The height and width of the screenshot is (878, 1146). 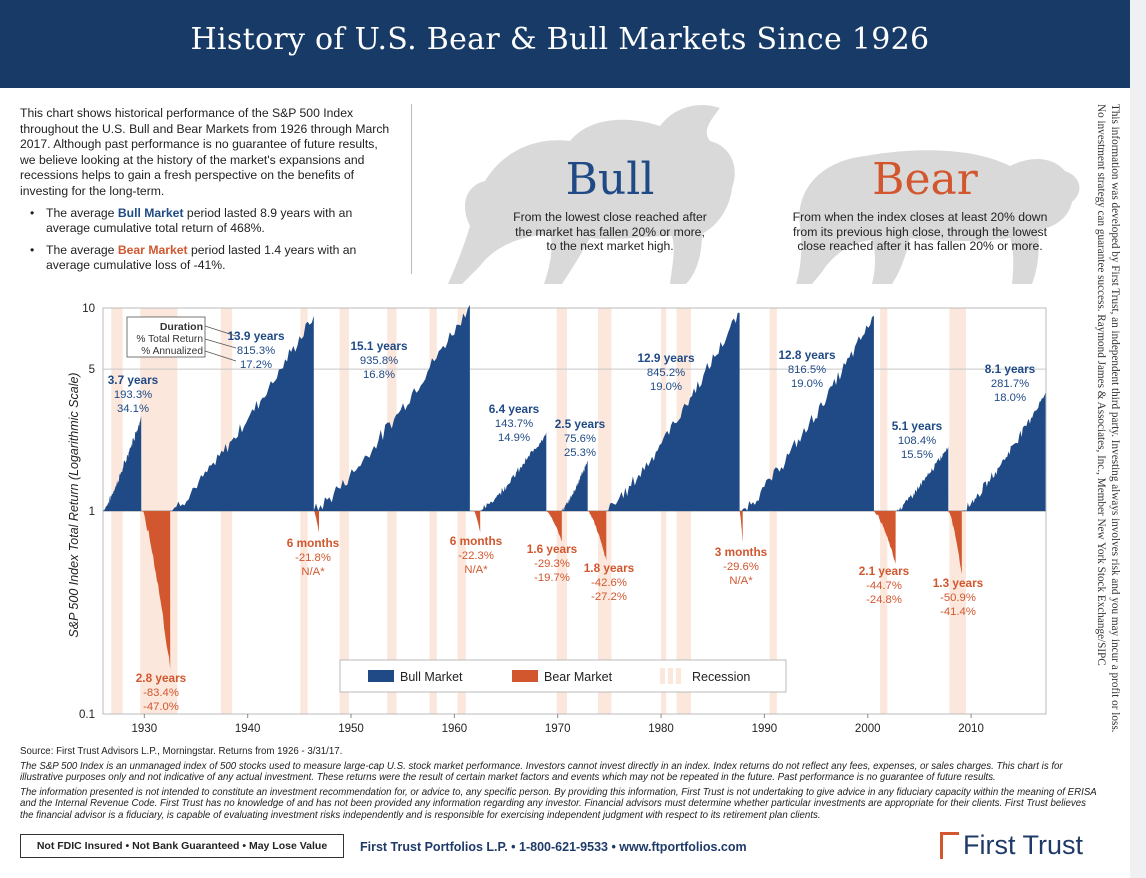 I want to click on bull-data-label: 6.4 years 143.7% 14.9%, so click(x=514, y=423).